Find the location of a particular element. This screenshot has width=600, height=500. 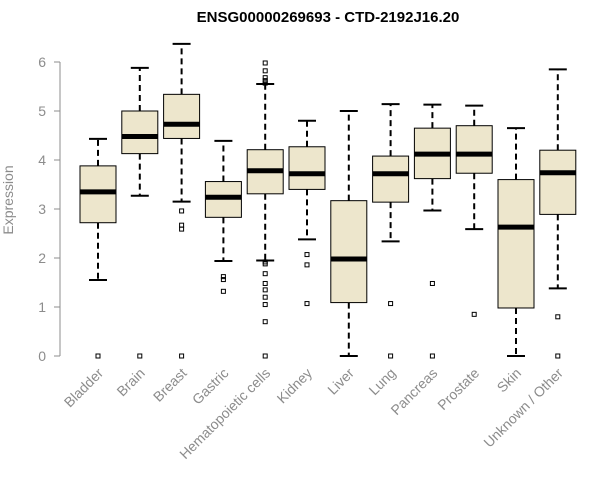

box-liver is located at coordinates (349, 233).